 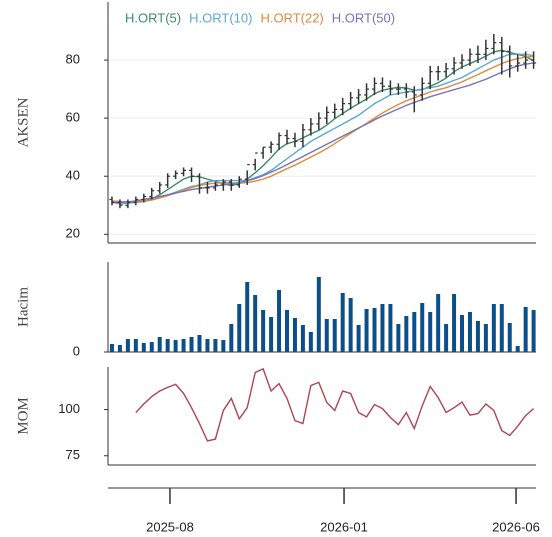 I want to click on legend-entry: H.ORT(10), so click(x=220, y=17).